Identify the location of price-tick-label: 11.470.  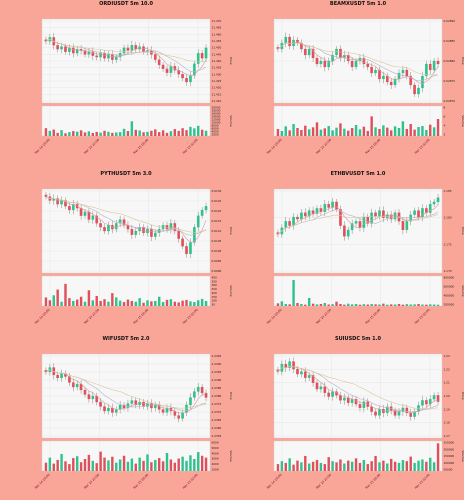
(217, 21).